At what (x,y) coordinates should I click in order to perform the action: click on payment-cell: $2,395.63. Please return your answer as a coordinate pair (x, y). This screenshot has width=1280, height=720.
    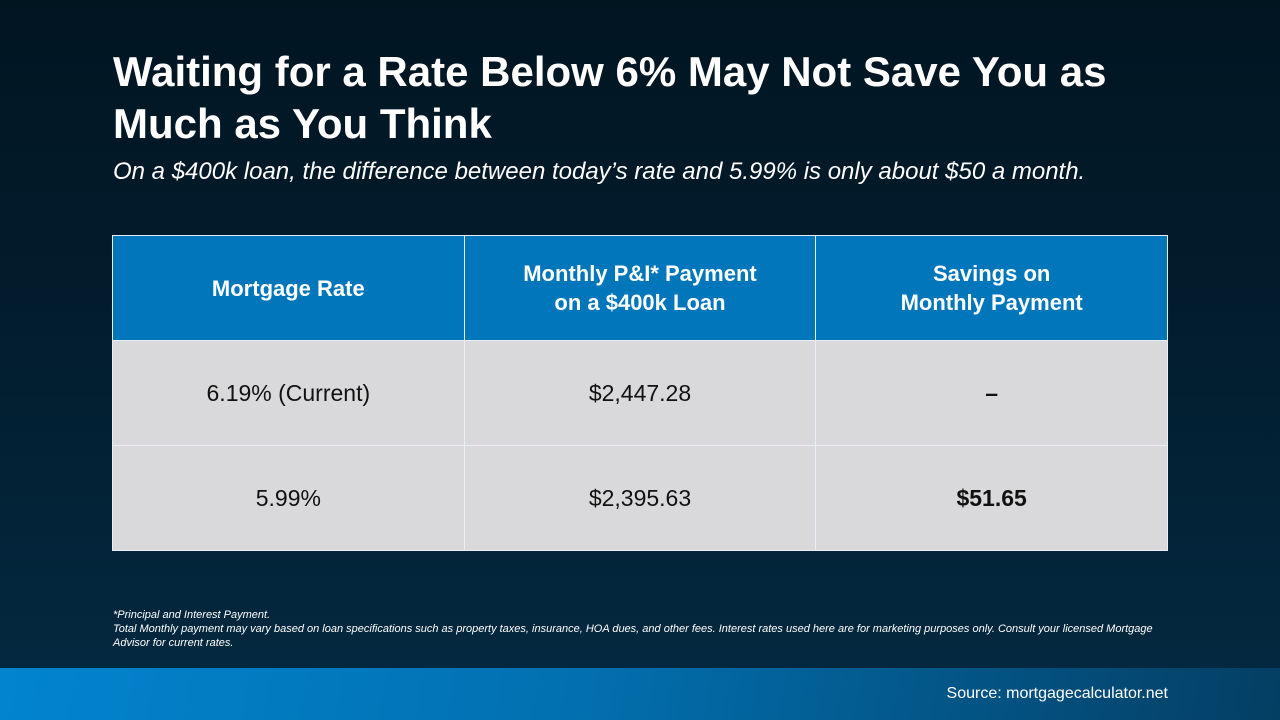
    Looking at the image, I should click on (640, 498).